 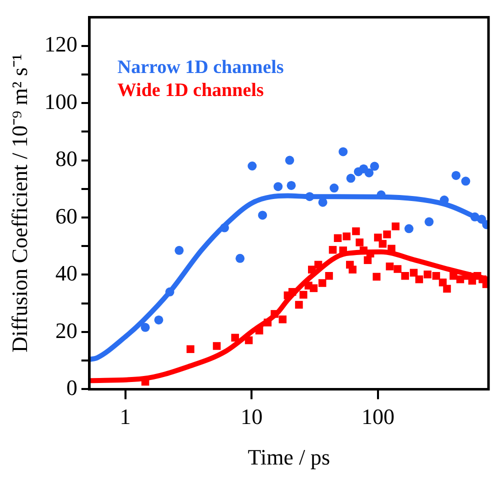 What do you see at coordinates (66, 215) in the screenshot?
I see `y-tick-label: 60` at bounding box center [66, 215].